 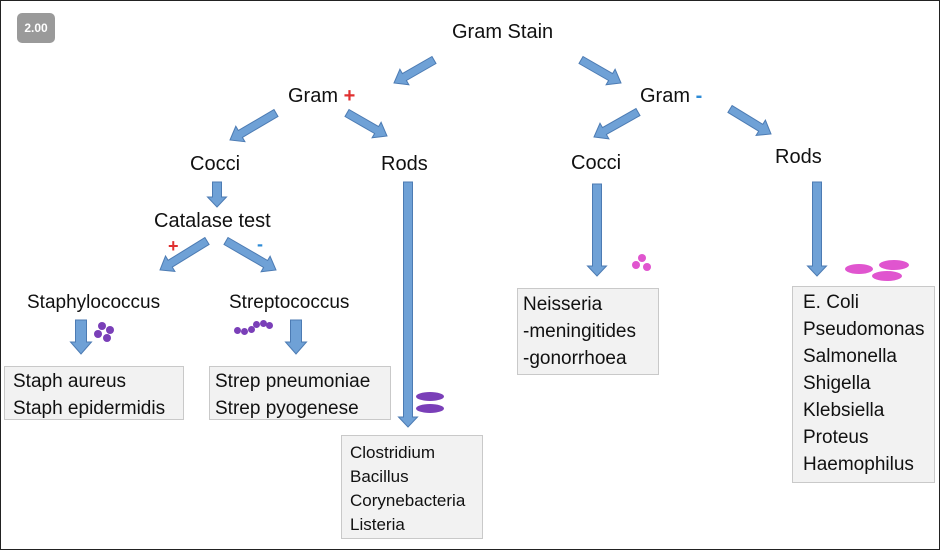 I want to click on list-item: Neisseria, so click(x=563, y=304).